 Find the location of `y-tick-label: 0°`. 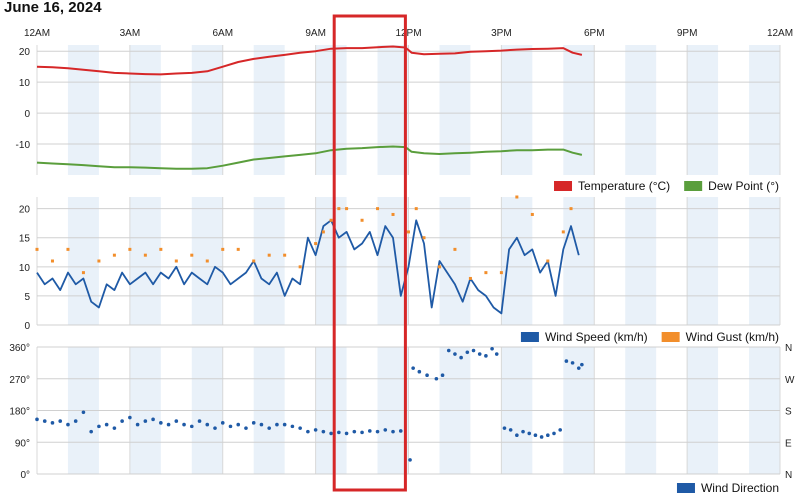

y-tick-label: 0° is located at coordinates (25, 475).